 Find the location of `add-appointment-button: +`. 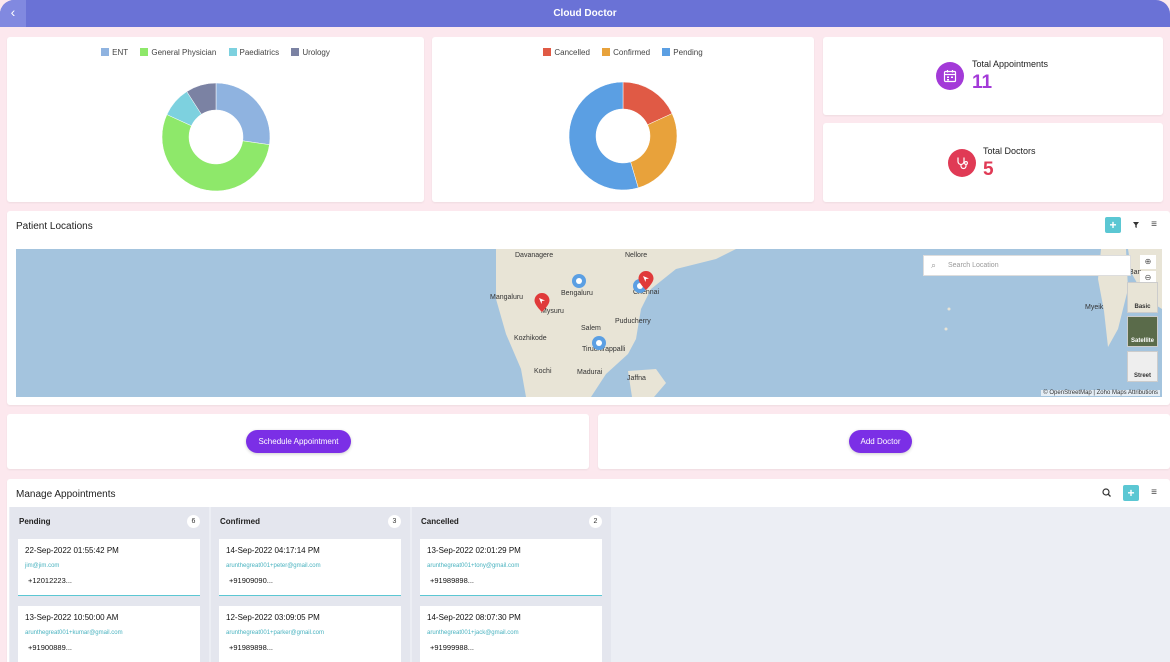

add-appointment-button: + is located at coordinates (1131, 493).